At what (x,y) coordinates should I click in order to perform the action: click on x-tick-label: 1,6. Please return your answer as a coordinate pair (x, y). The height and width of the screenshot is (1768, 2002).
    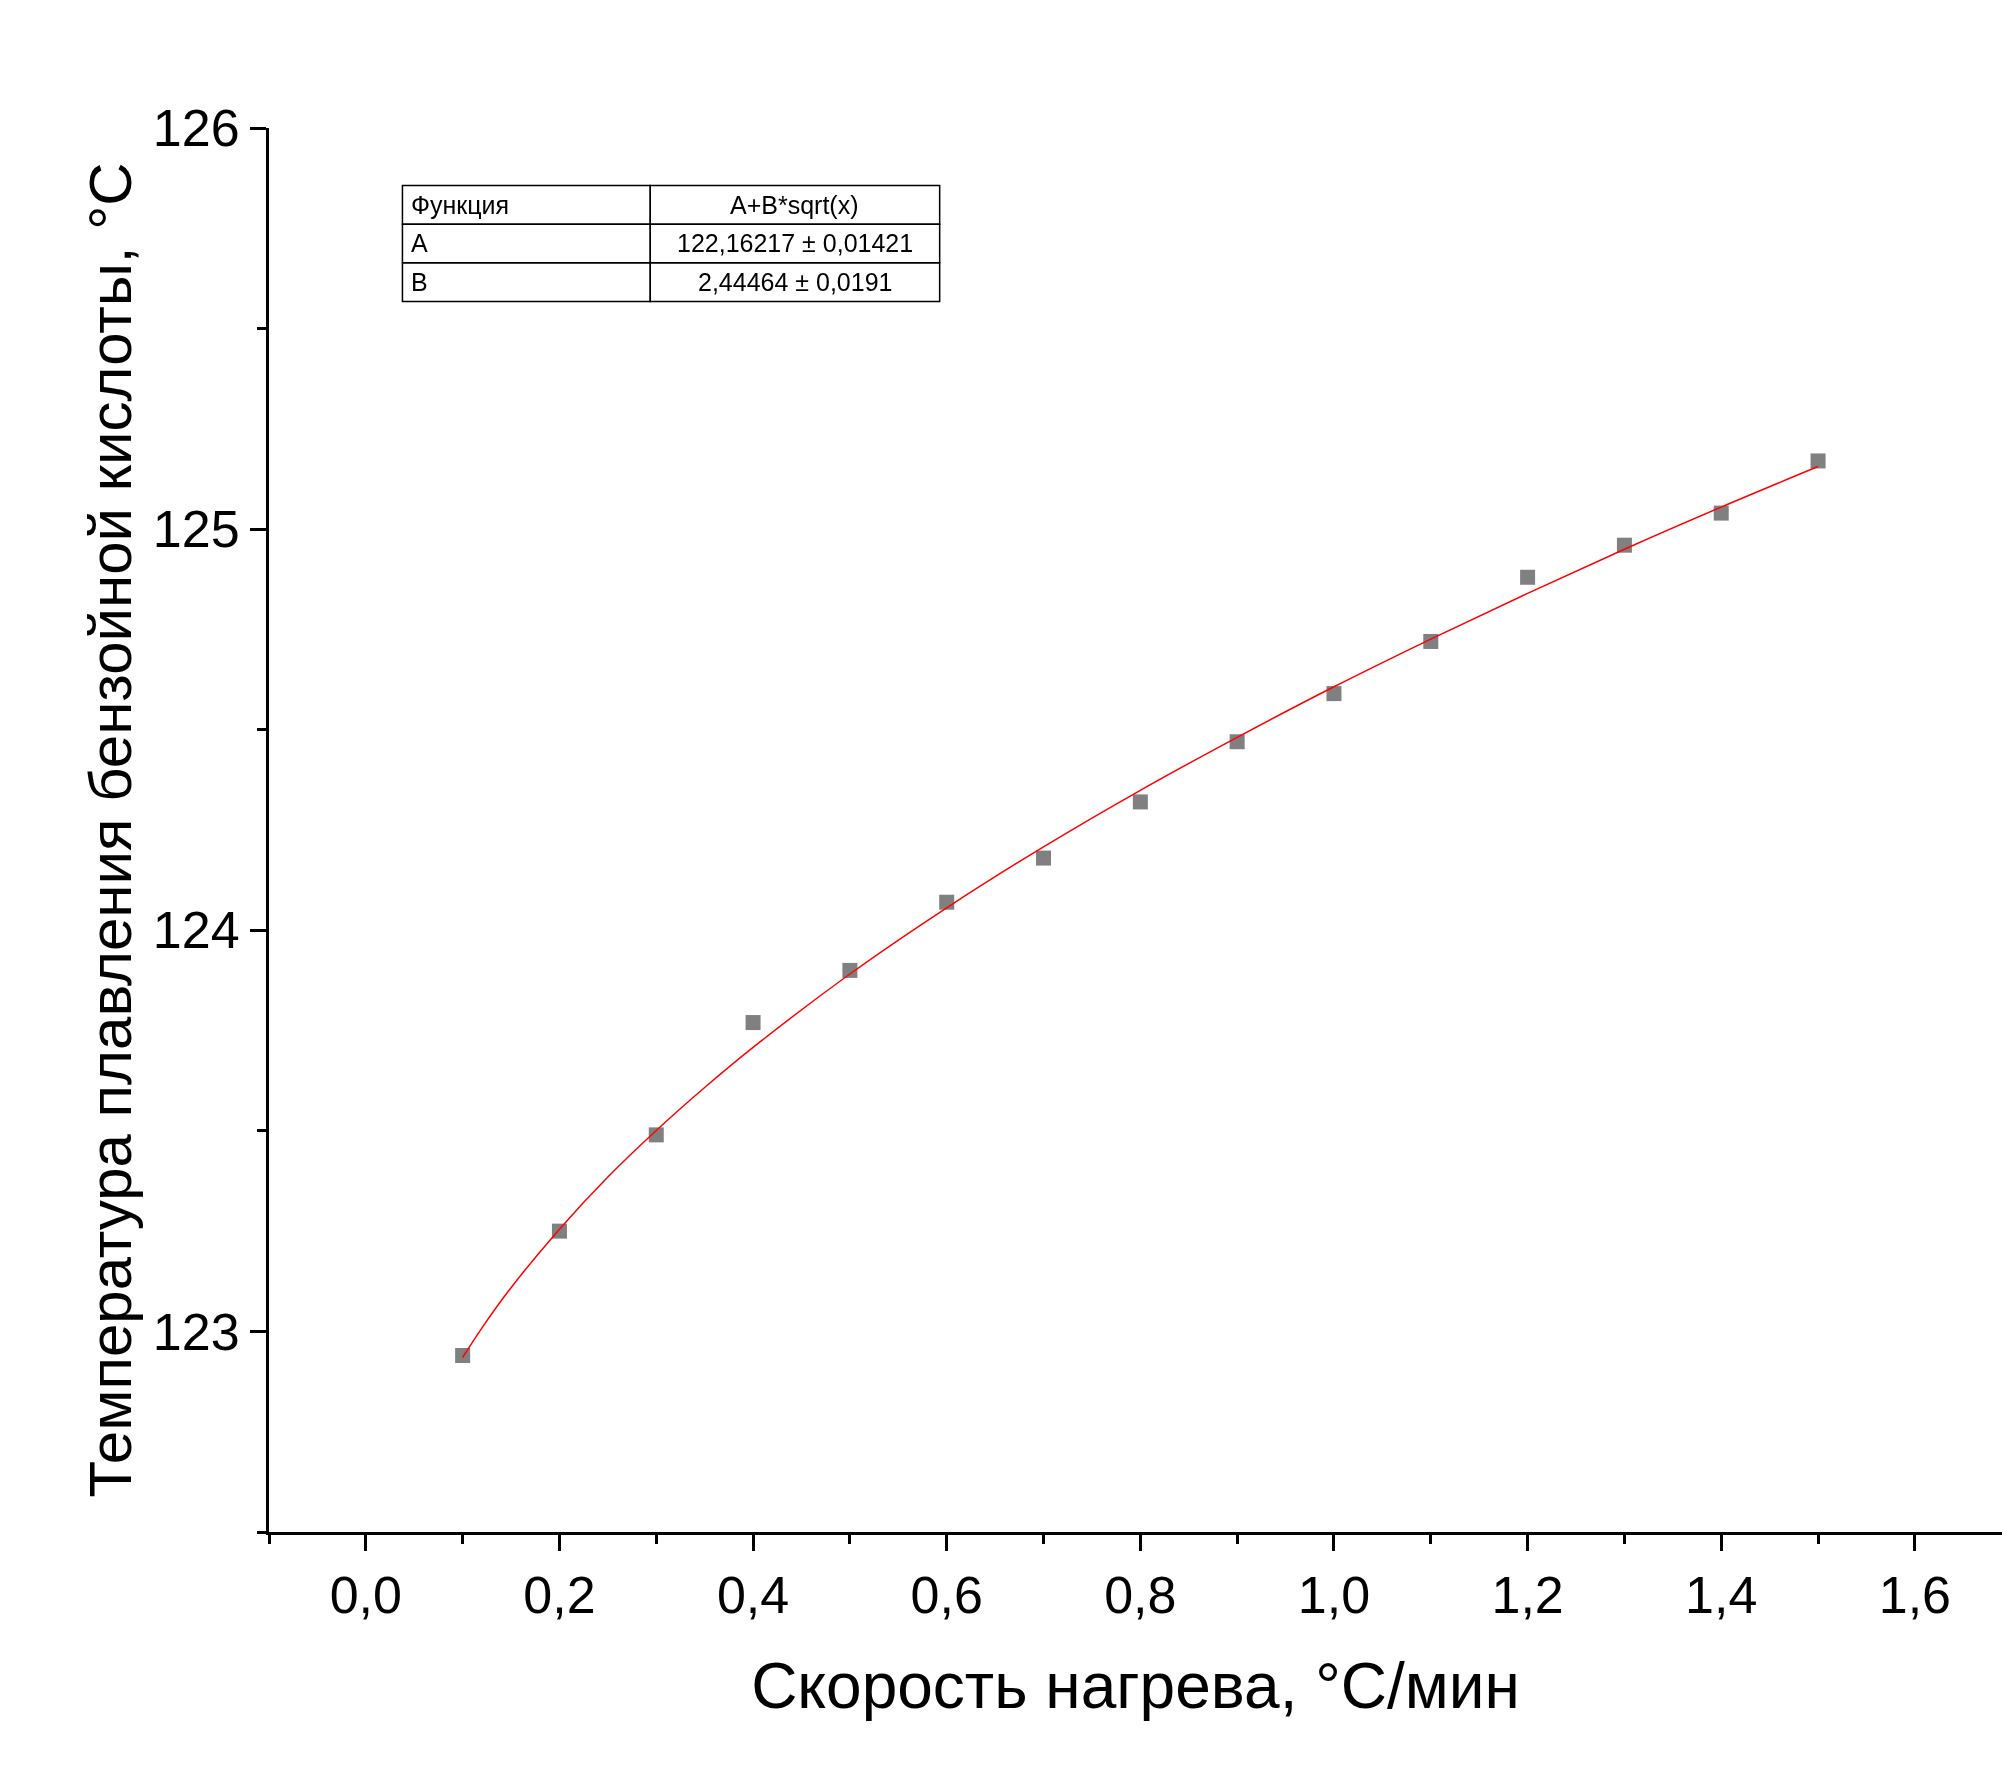
    Looking at the image, I should click on (1915, 1595).